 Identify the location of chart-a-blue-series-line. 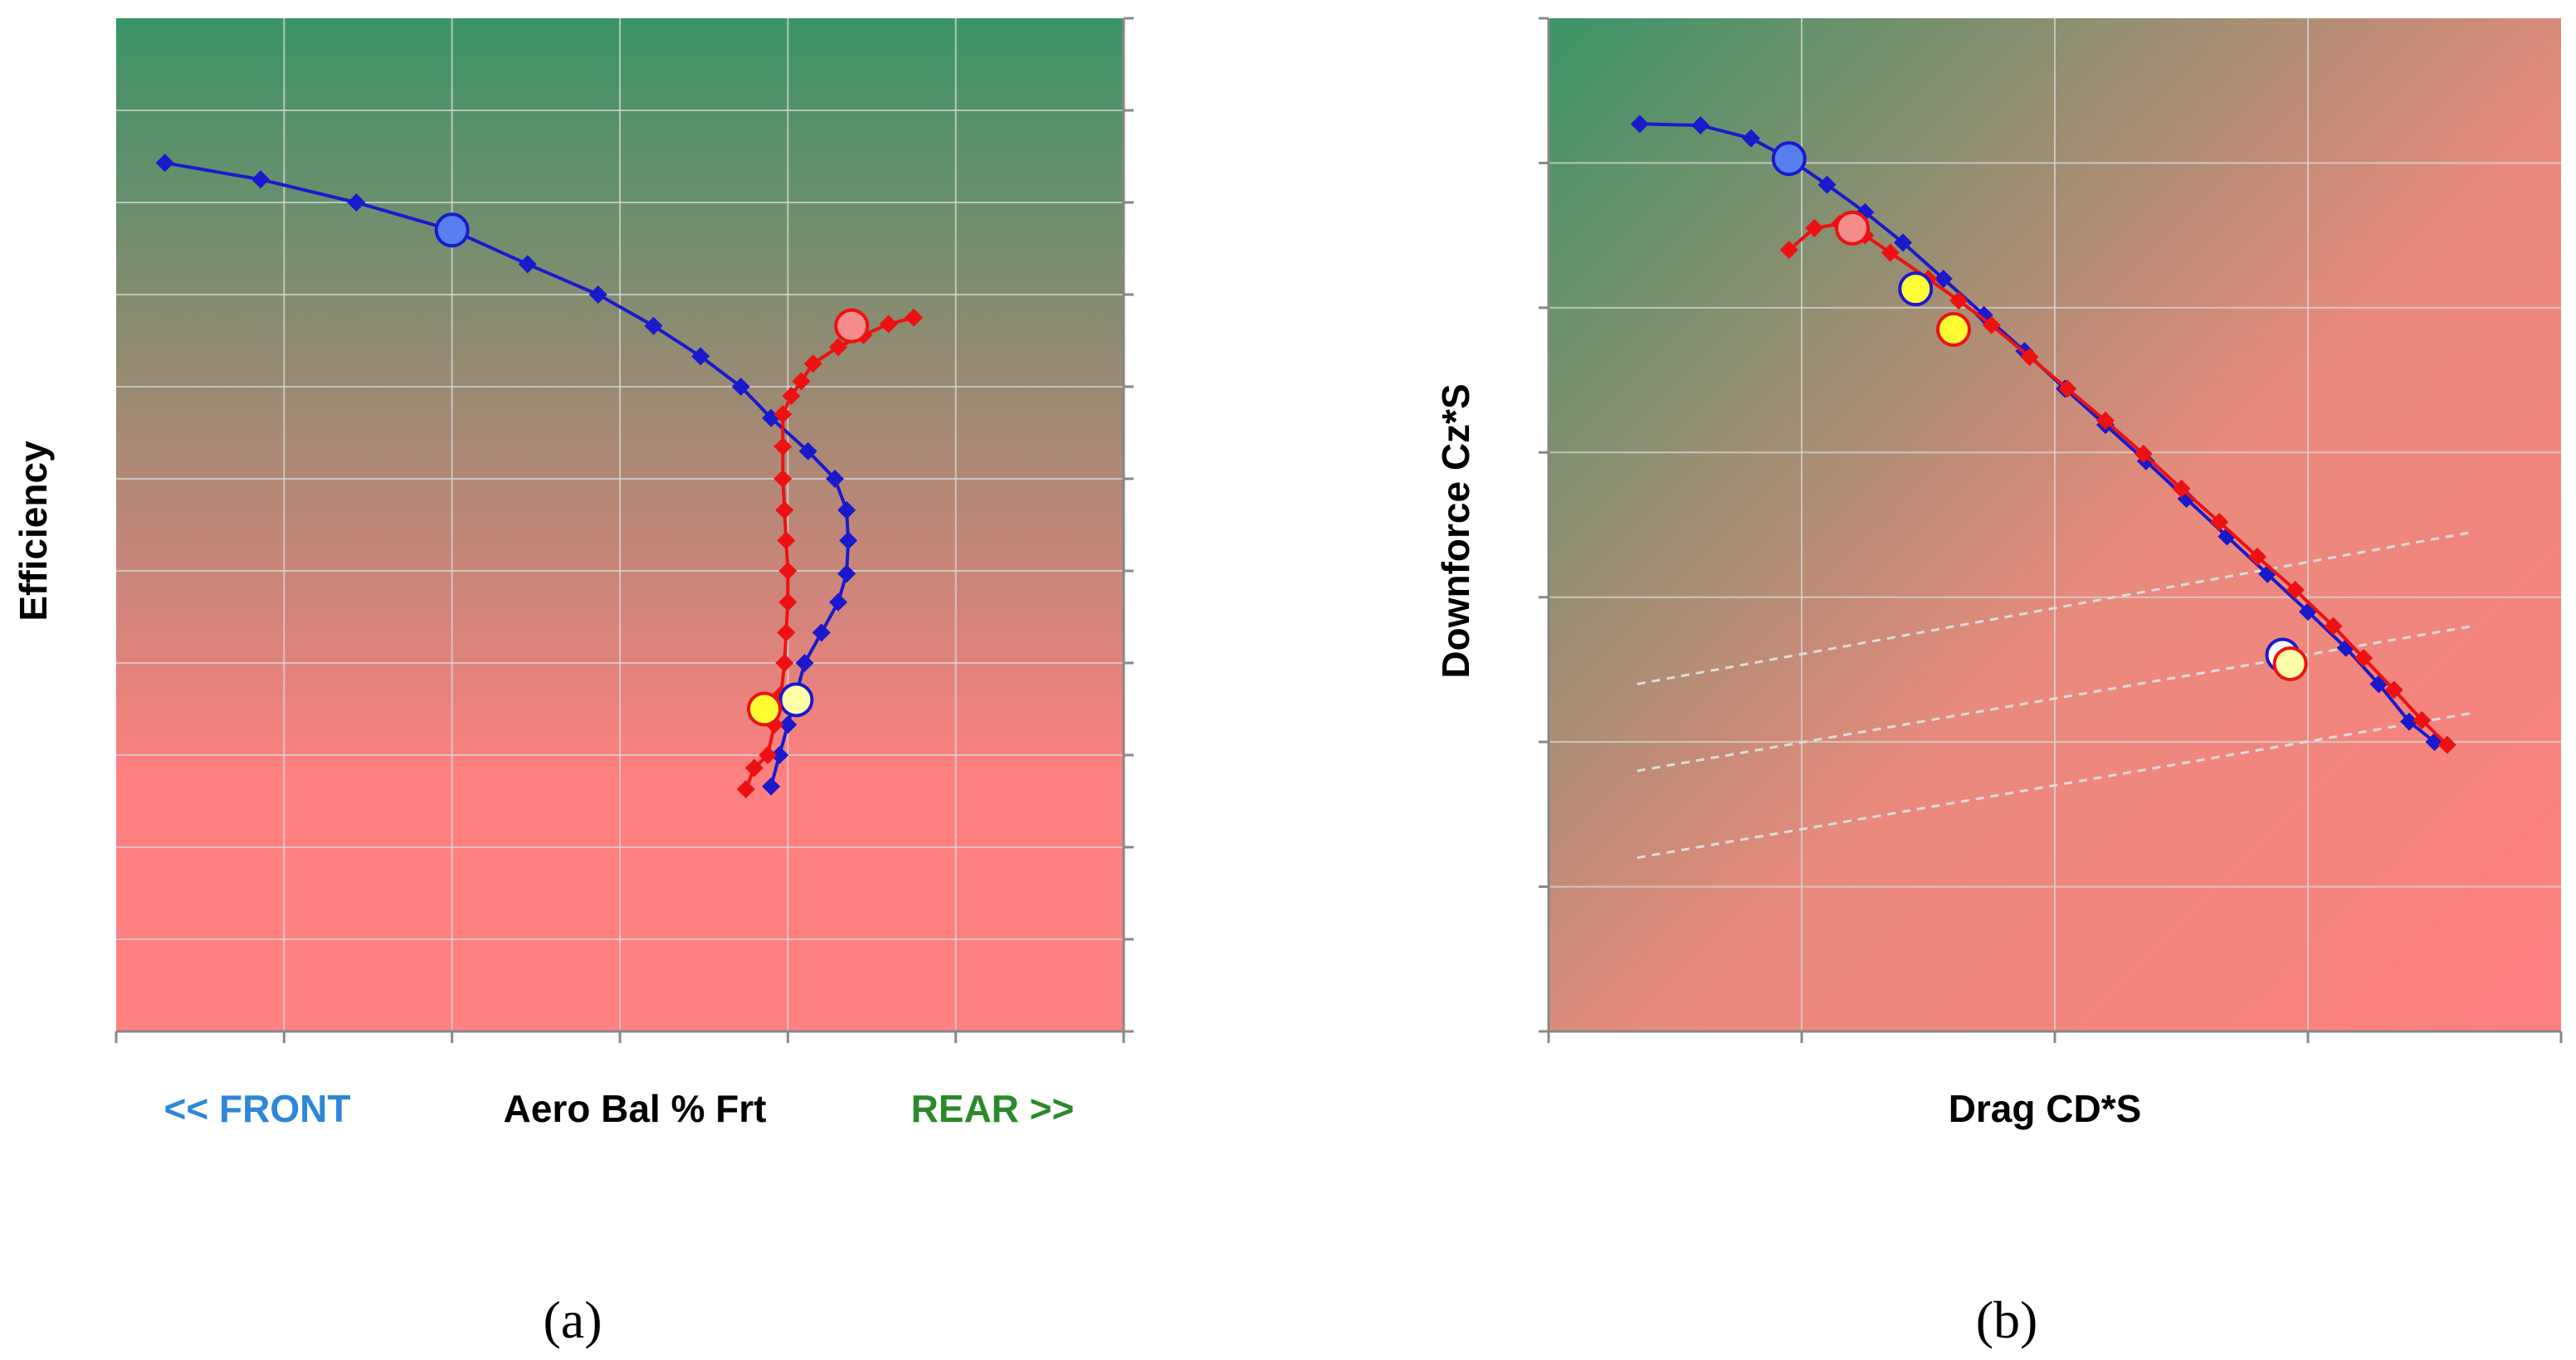
(508, 474).